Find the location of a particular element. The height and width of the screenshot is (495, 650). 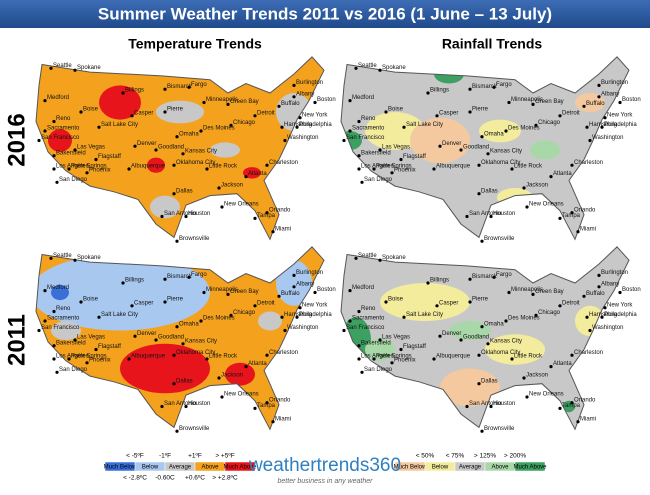

city-label: San Francisco is located at coordinates (60, 328).